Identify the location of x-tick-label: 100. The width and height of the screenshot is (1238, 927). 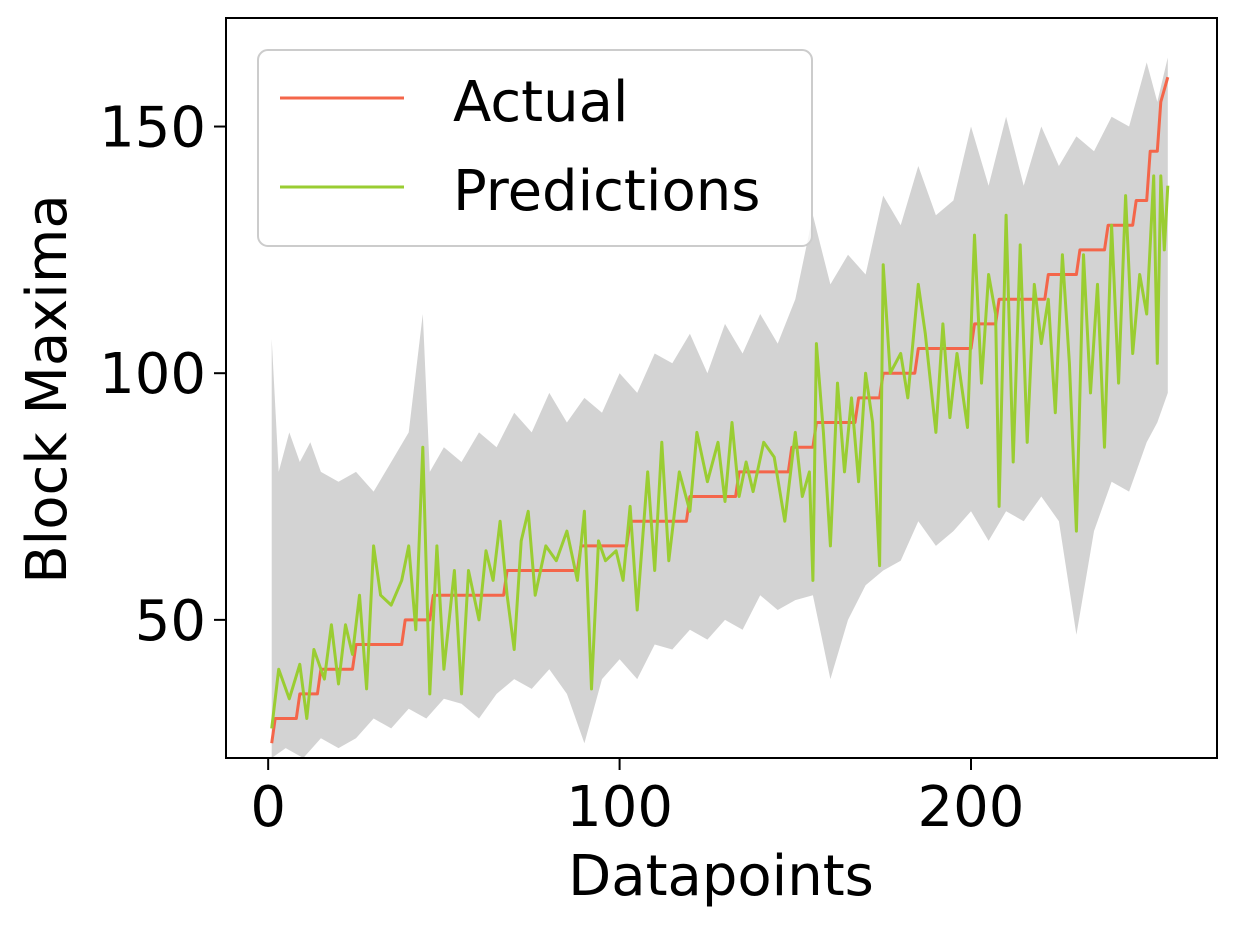
(619, 807).